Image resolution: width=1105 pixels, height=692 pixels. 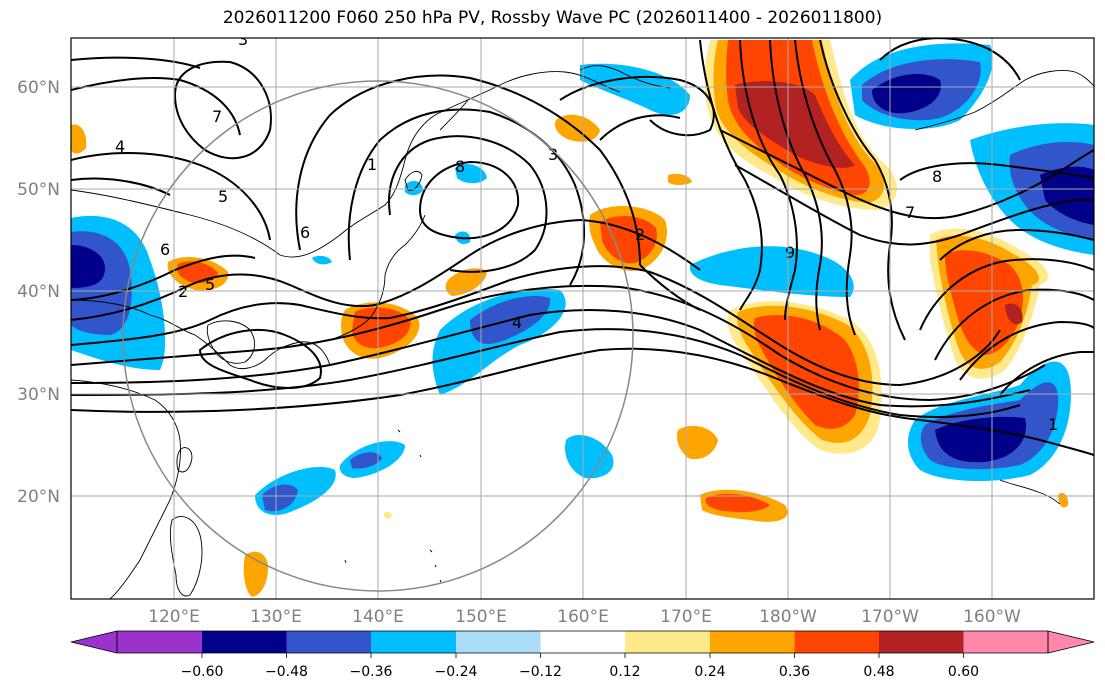 What do you see at coordinates (276, 617) in the screenshot?
I see `lon-tick-label: 130°E` at bounding box center [276, 617].